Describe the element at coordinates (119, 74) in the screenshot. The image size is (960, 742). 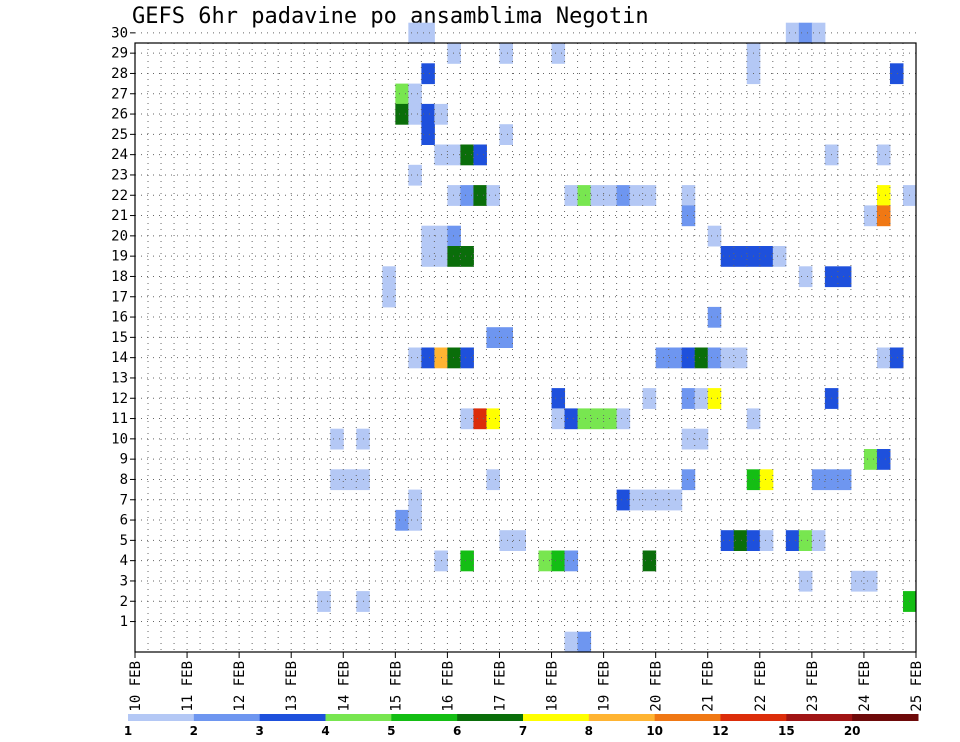
I see `y-tick-label: 28` at that location.